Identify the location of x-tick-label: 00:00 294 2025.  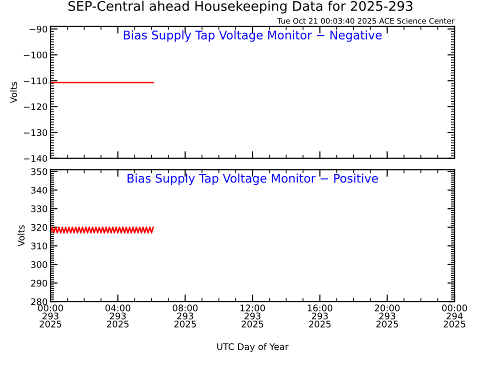
(454, 316).